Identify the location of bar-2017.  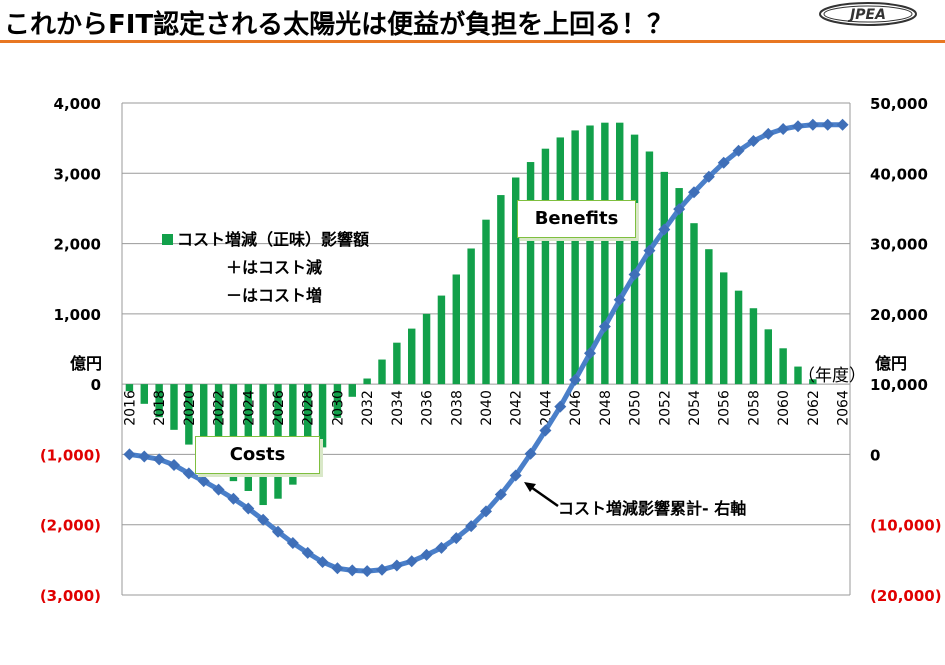
(144, 394).